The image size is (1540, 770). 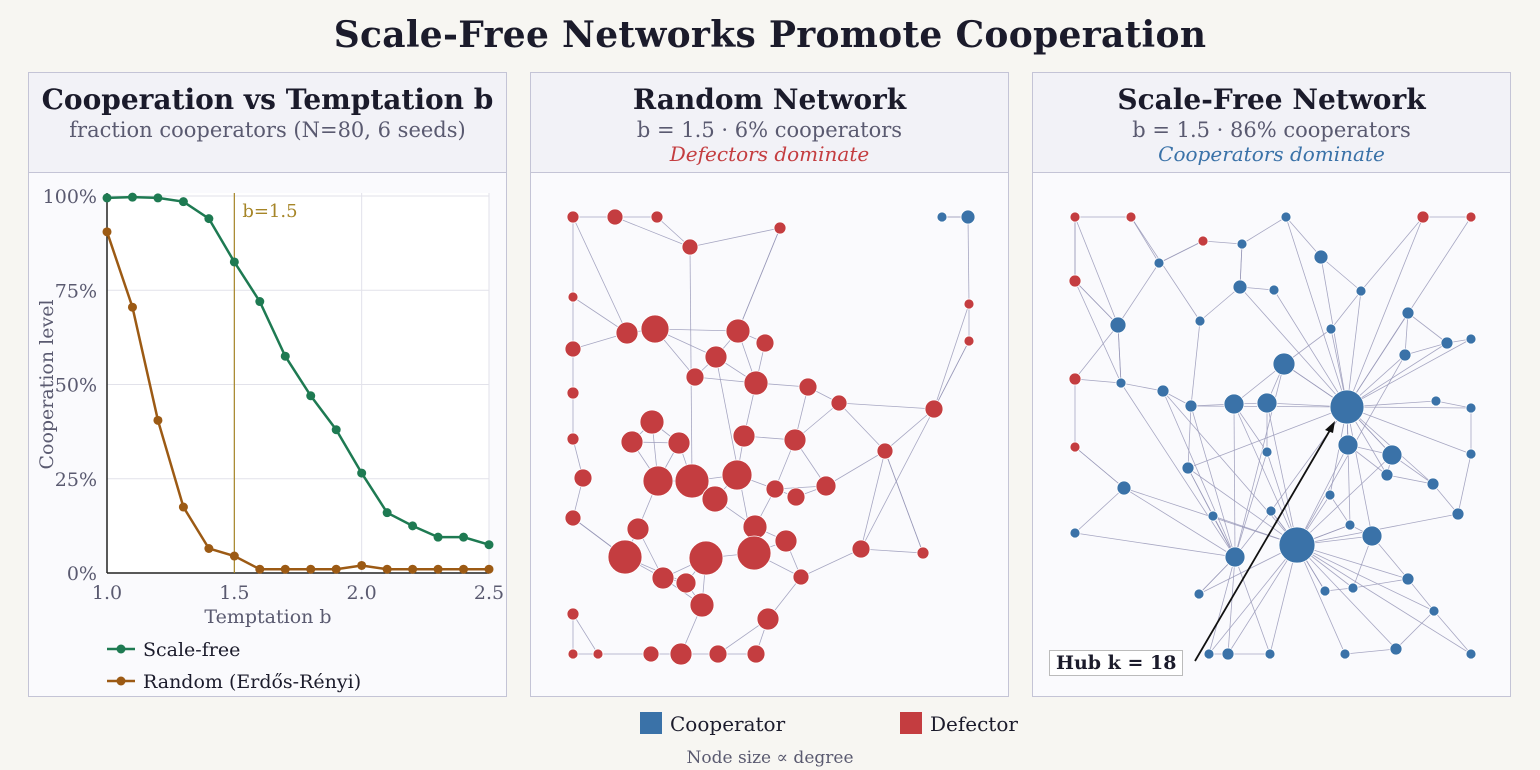 I want to click on hub-label: Hub k = 18, so click(x=1116, y=663).